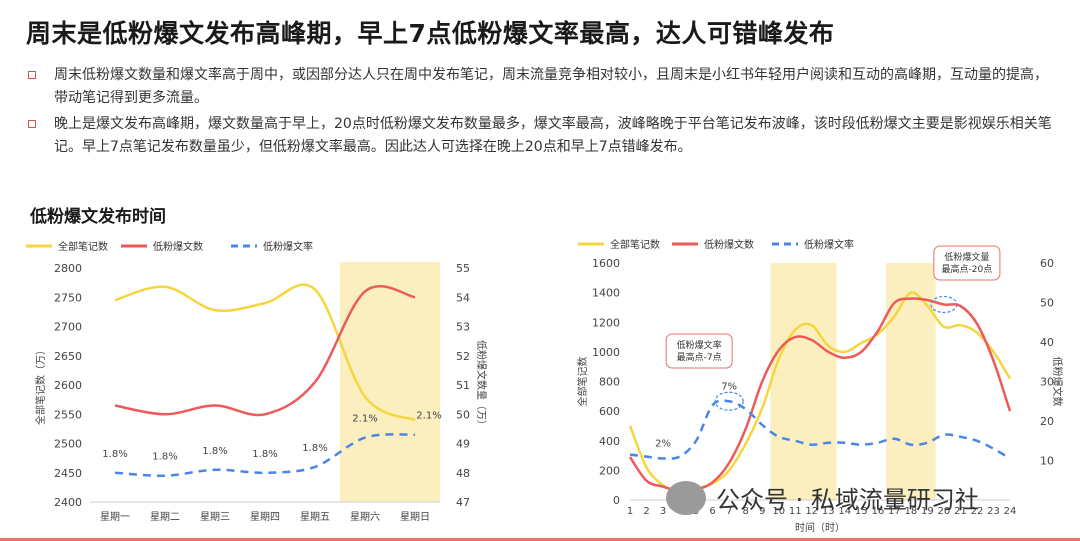  Describe the element at coordinates (630, 511) in the screenshot. I see `x-tick-label: 1` at that location.